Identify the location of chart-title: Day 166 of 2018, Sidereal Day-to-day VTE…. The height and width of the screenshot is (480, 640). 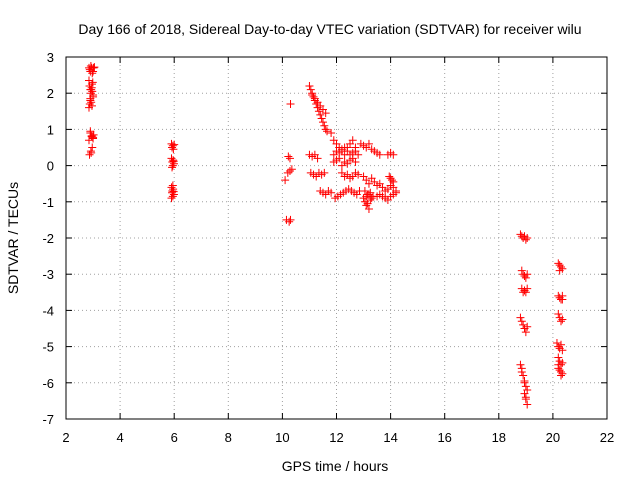
(329, 29).